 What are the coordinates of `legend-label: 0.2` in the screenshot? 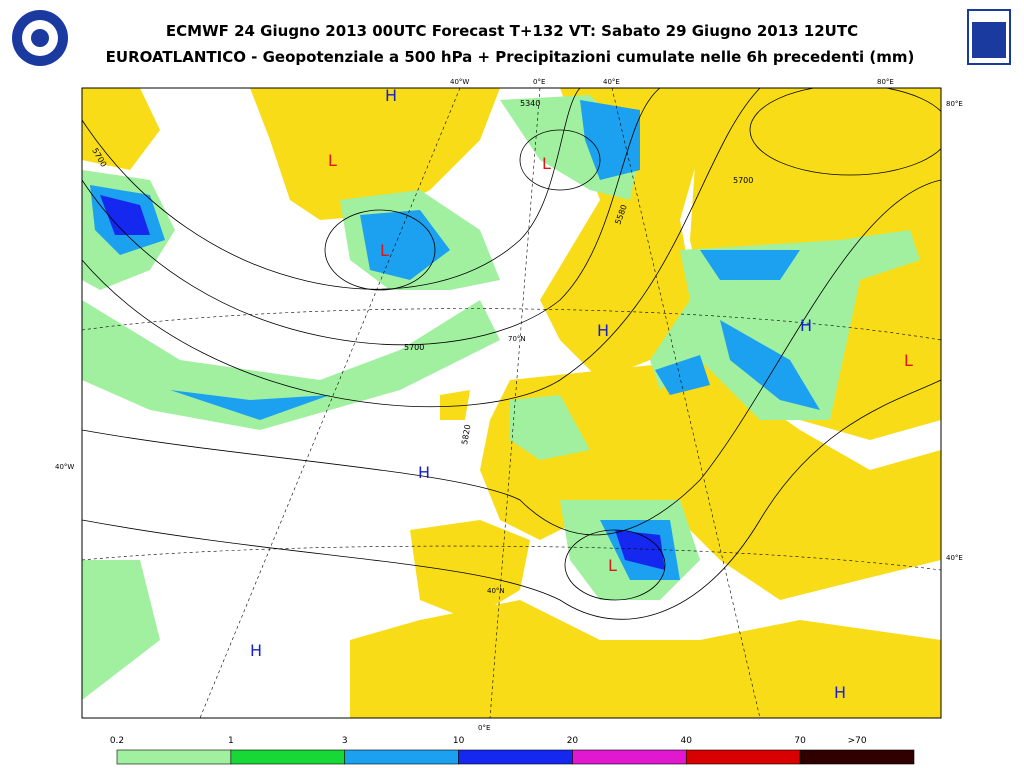 It's located at (117, 741).